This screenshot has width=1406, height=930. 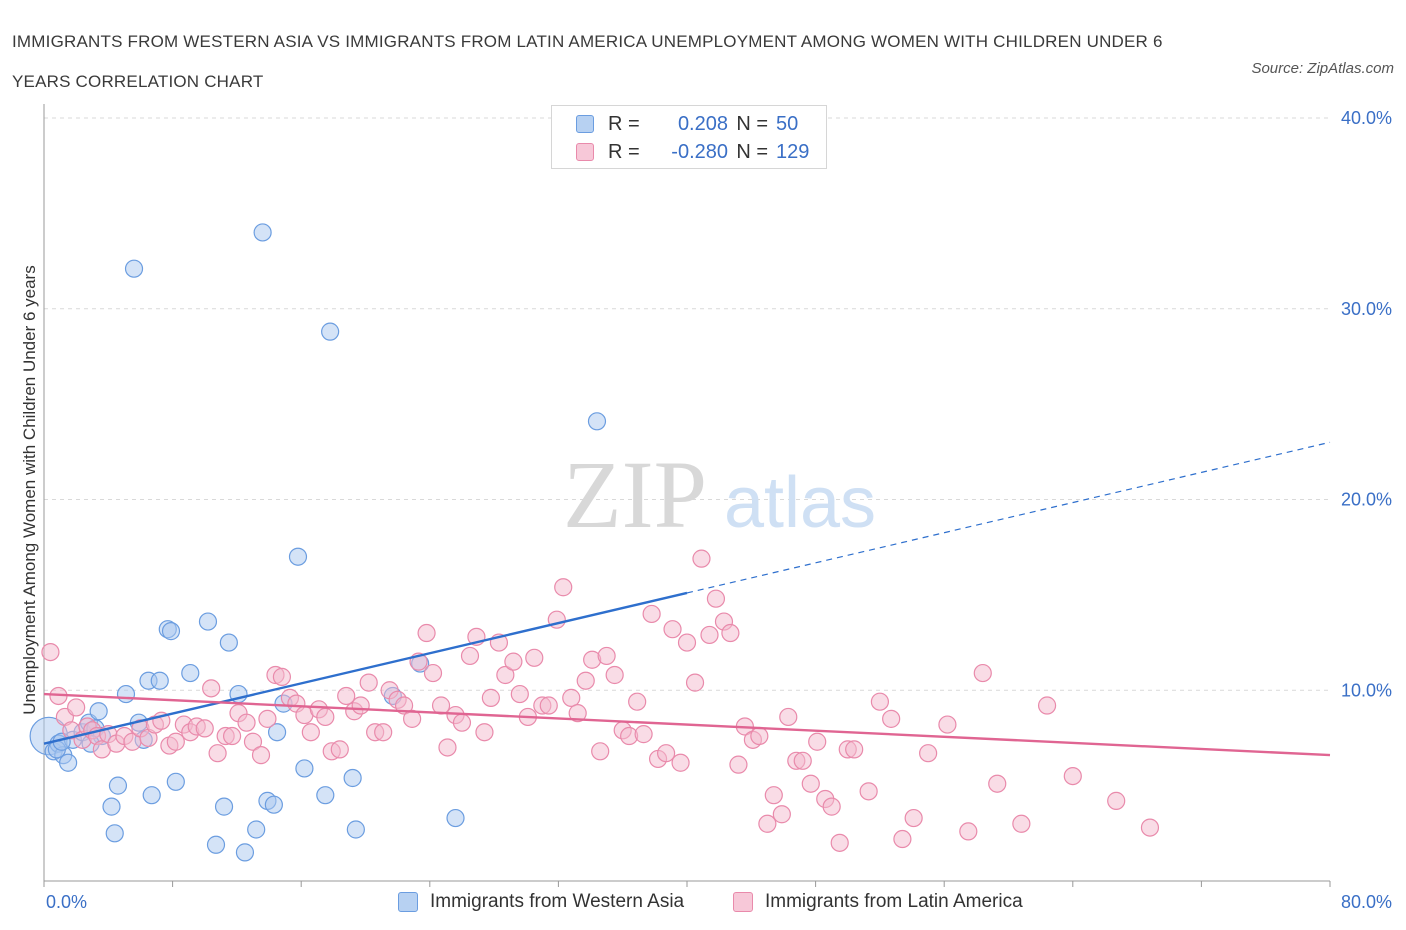 What do you see at coordinates (699, 151) in the screenshot?
I see `legend-r-value-pink: -0.280` at bounding box center [699, 151].